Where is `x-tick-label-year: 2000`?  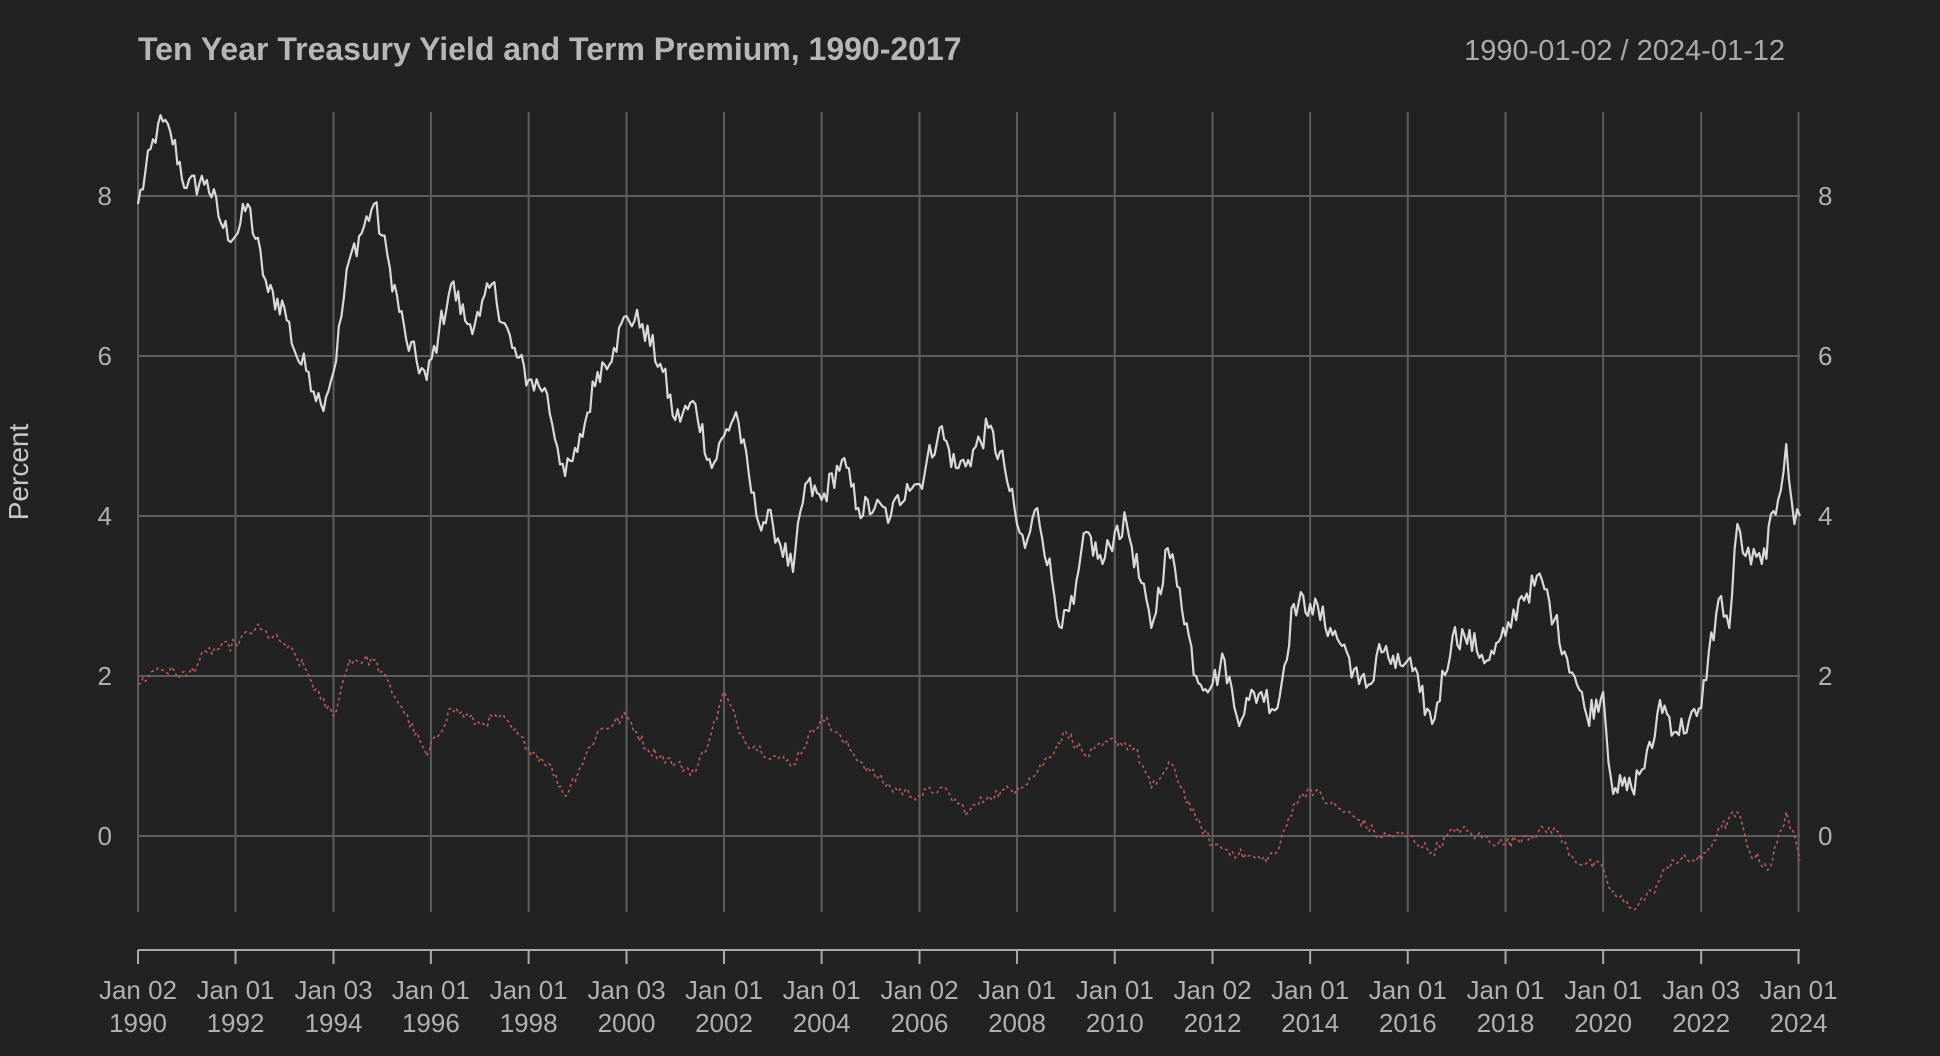
x-tick-label-year: 2000 is located at coordinates (627, 1023).